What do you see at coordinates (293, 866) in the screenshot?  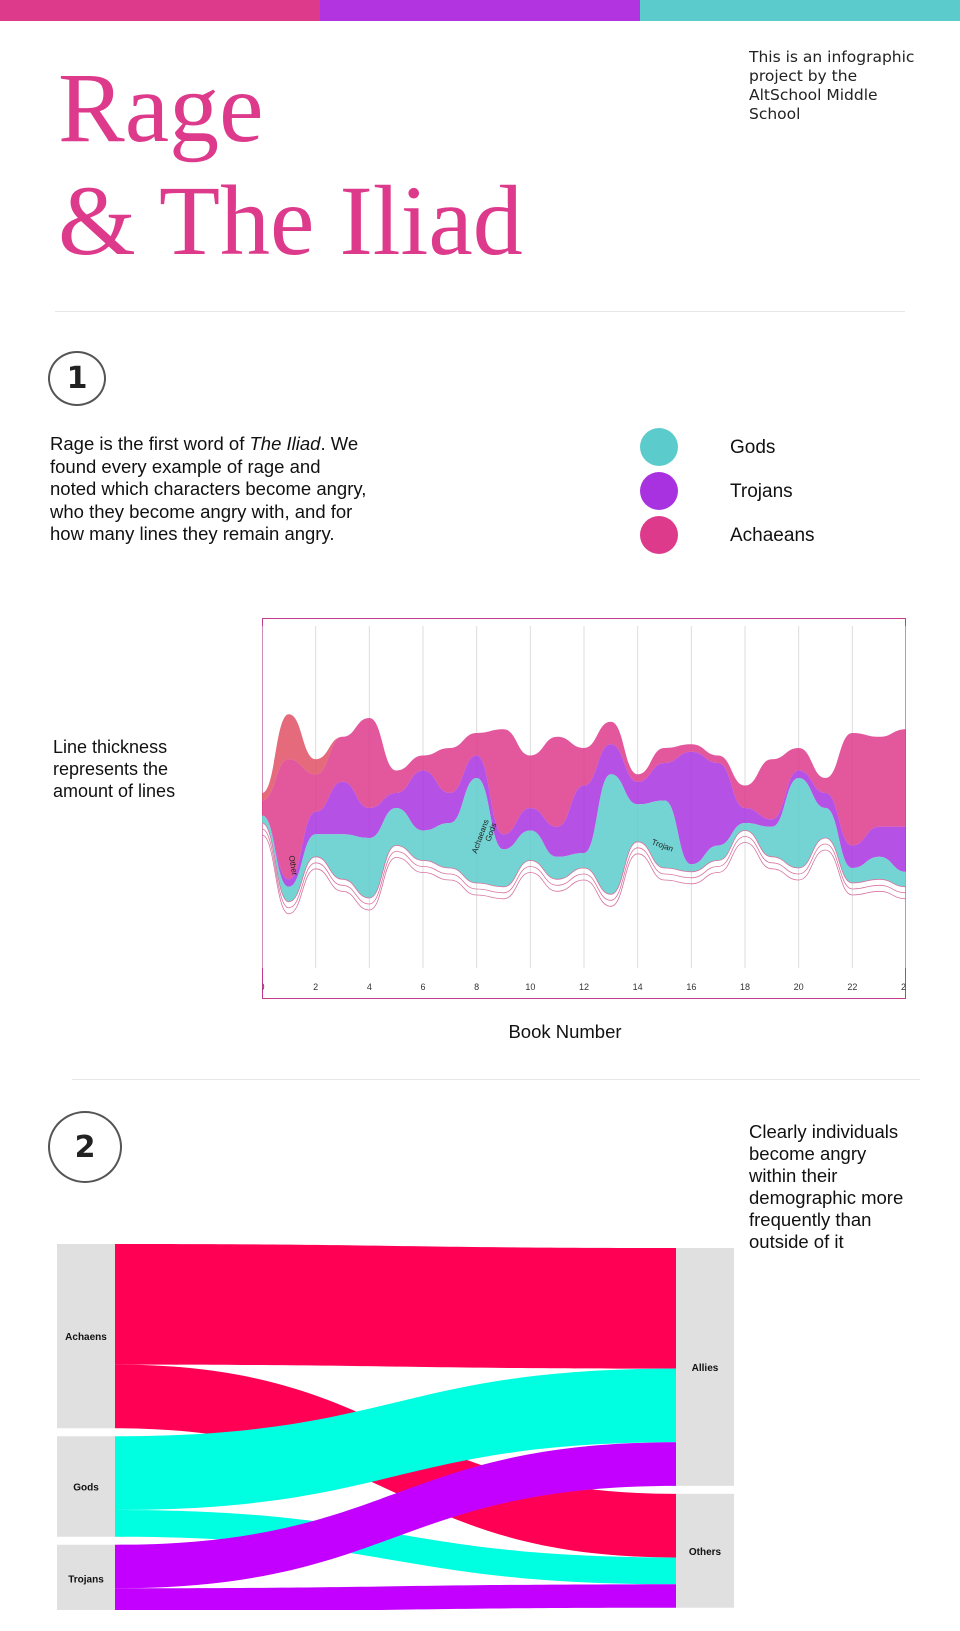 I see `stream-label: Other` at bounding box center [293, 866].